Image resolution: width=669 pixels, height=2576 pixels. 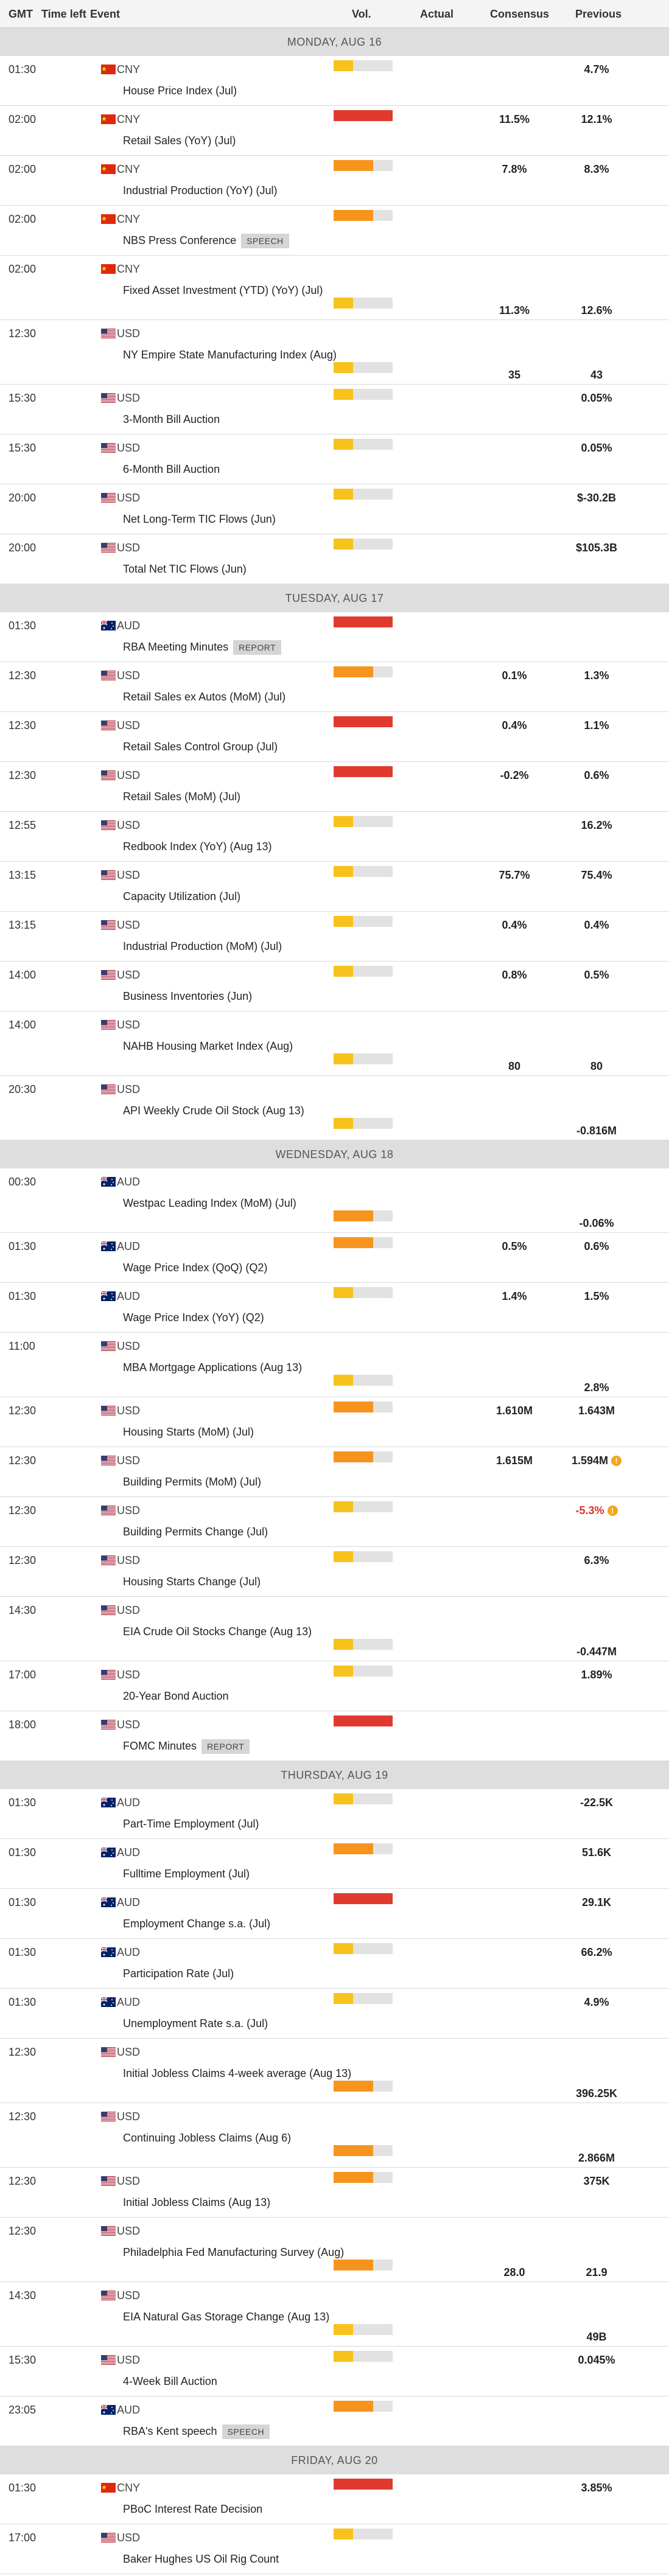 I want to click on previous-value: -0.06%, so click(x=596, y=1223).